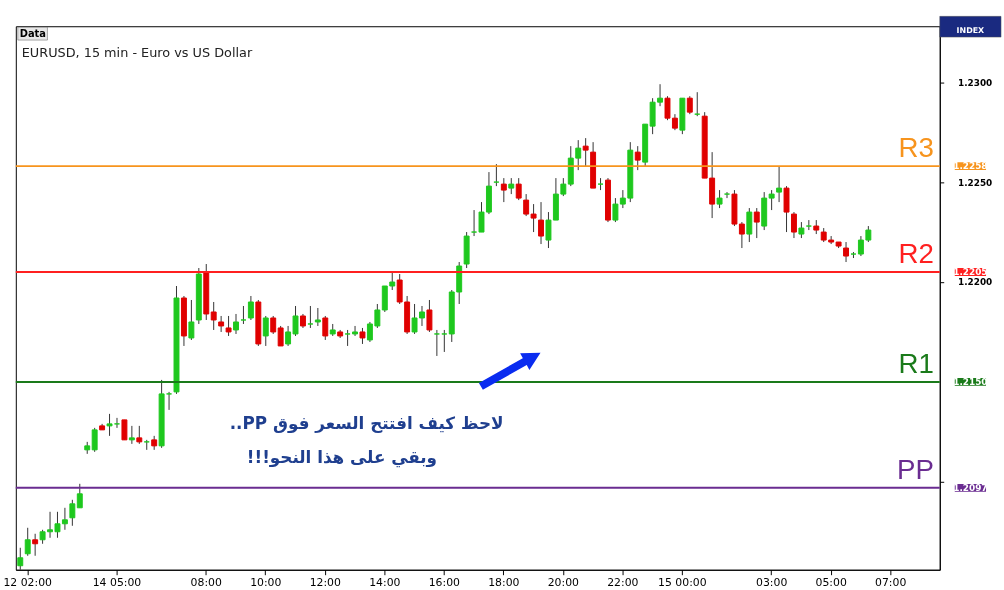  Describe the element at coordinates (206, 583) in the screenshot. I see `x-tick-label: 08:00` at that location.